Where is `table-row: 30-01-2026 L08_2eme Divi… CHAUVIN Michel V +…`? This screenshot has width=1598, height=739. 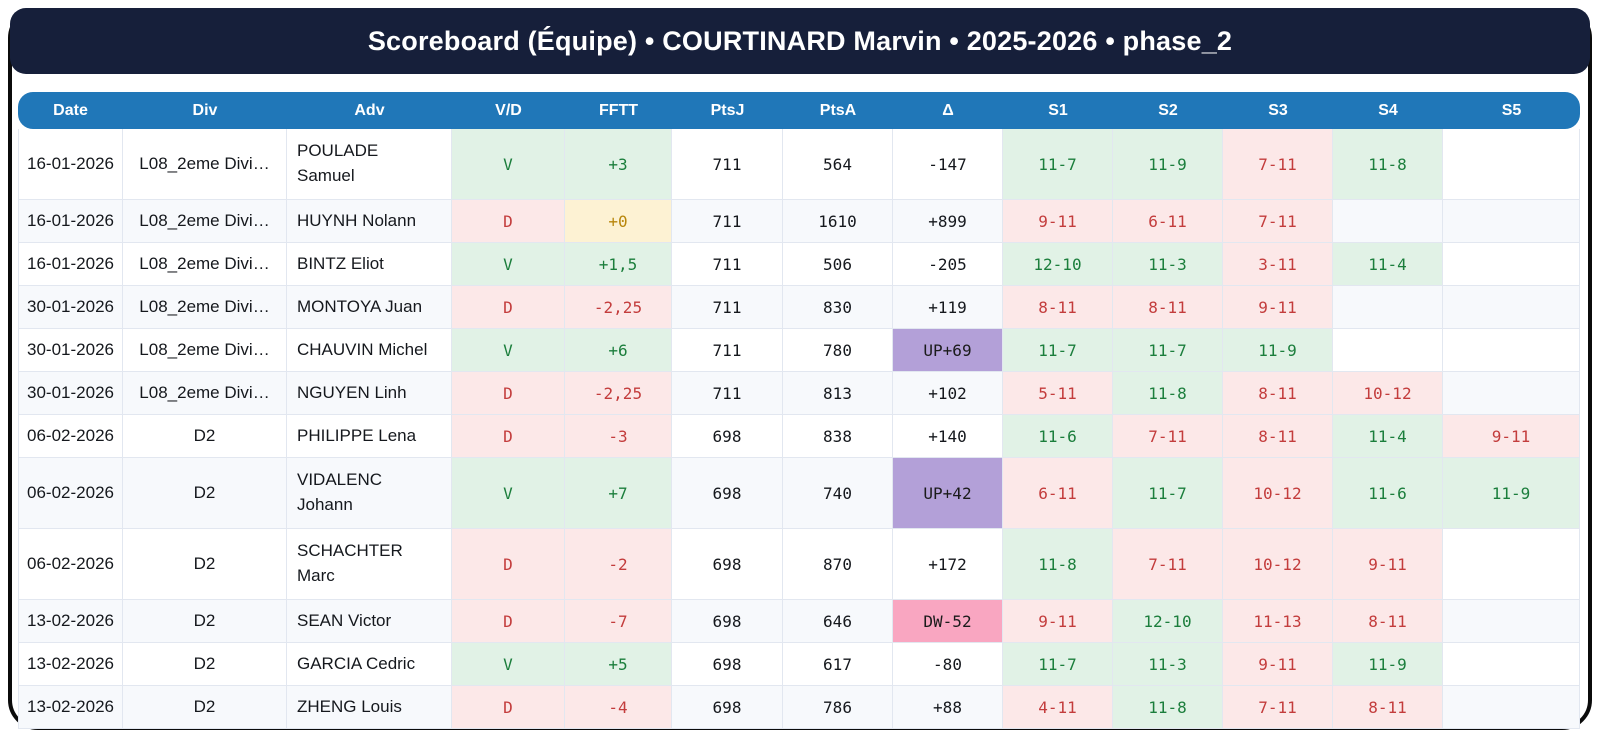 table-row: 30-01-2026 L08_2eme Divi… CHAUVIN Michel V +… is located at coordinates (799, 350).